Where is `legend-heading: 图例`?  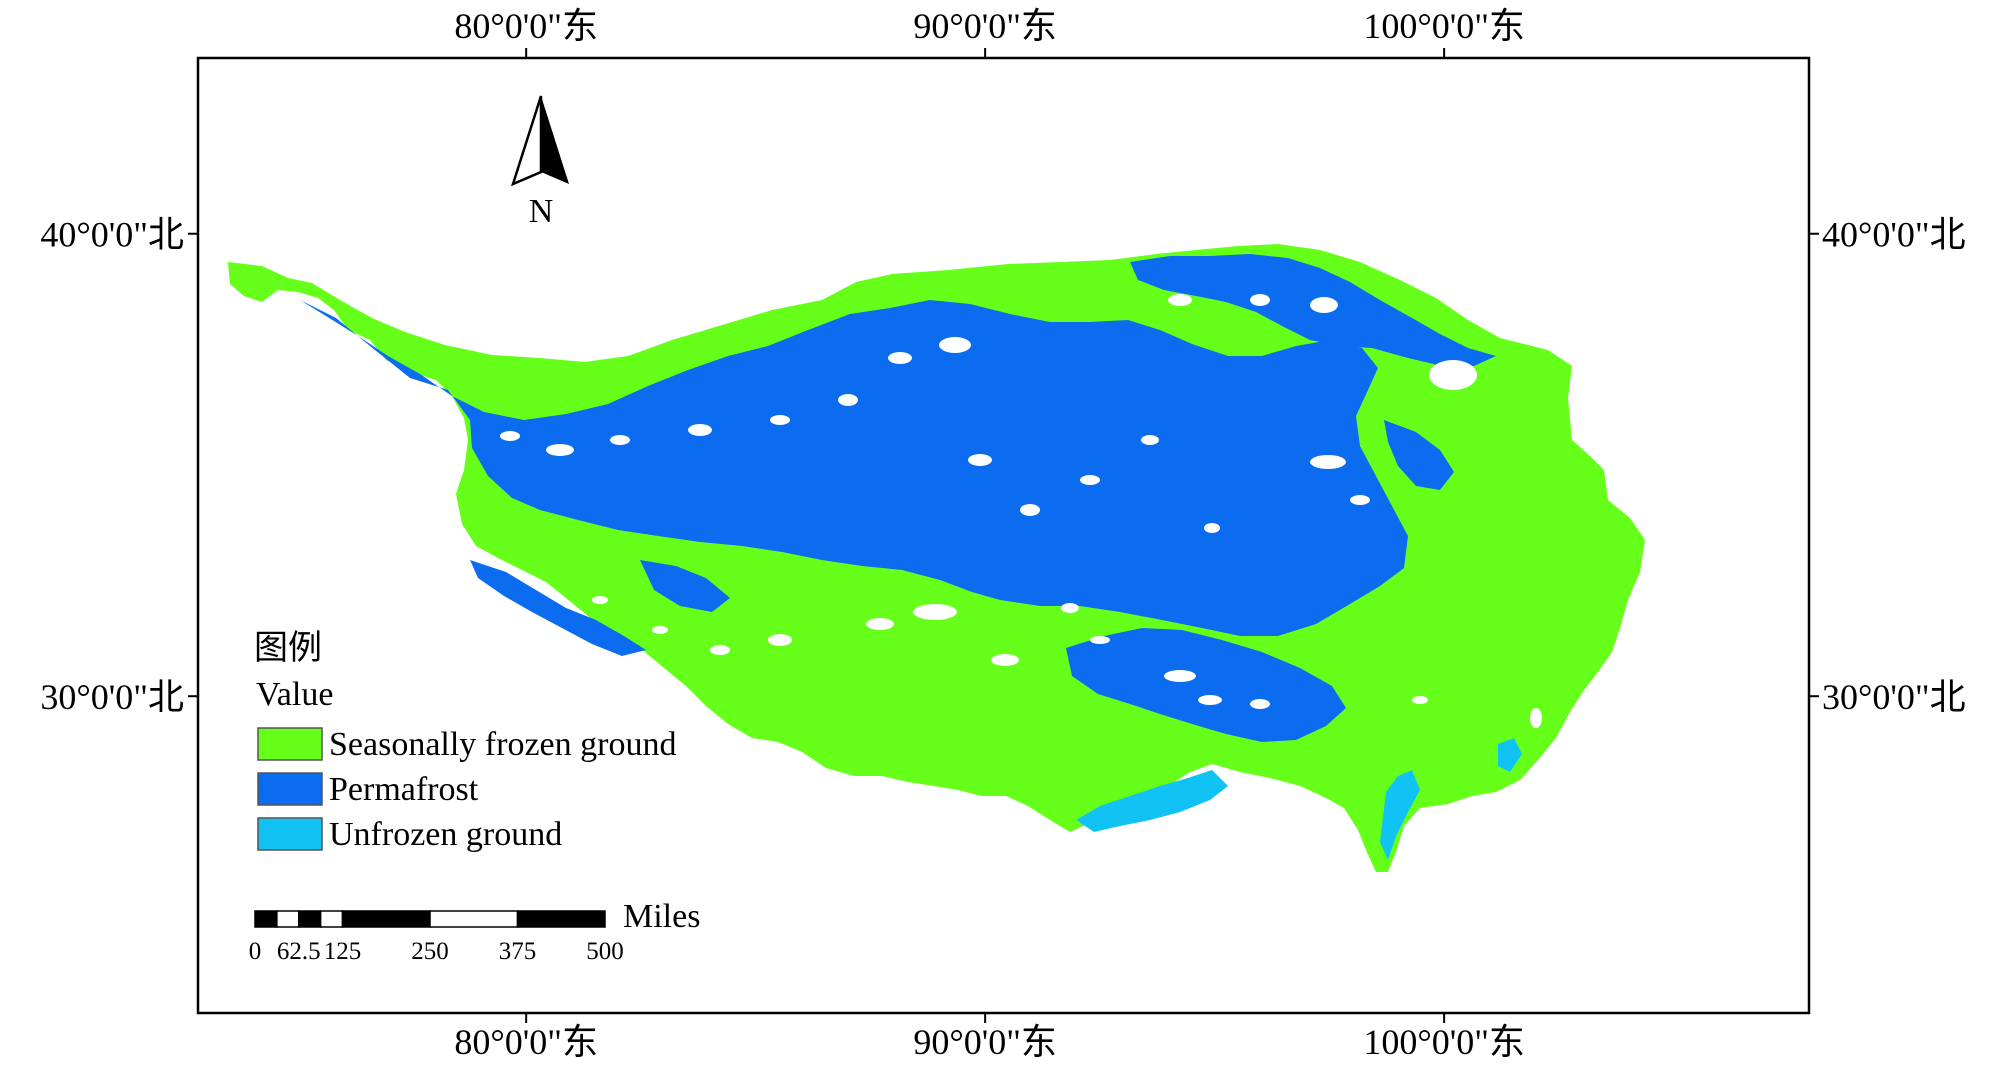
legend-heading: 图例 is located at coordinates (288, 648).